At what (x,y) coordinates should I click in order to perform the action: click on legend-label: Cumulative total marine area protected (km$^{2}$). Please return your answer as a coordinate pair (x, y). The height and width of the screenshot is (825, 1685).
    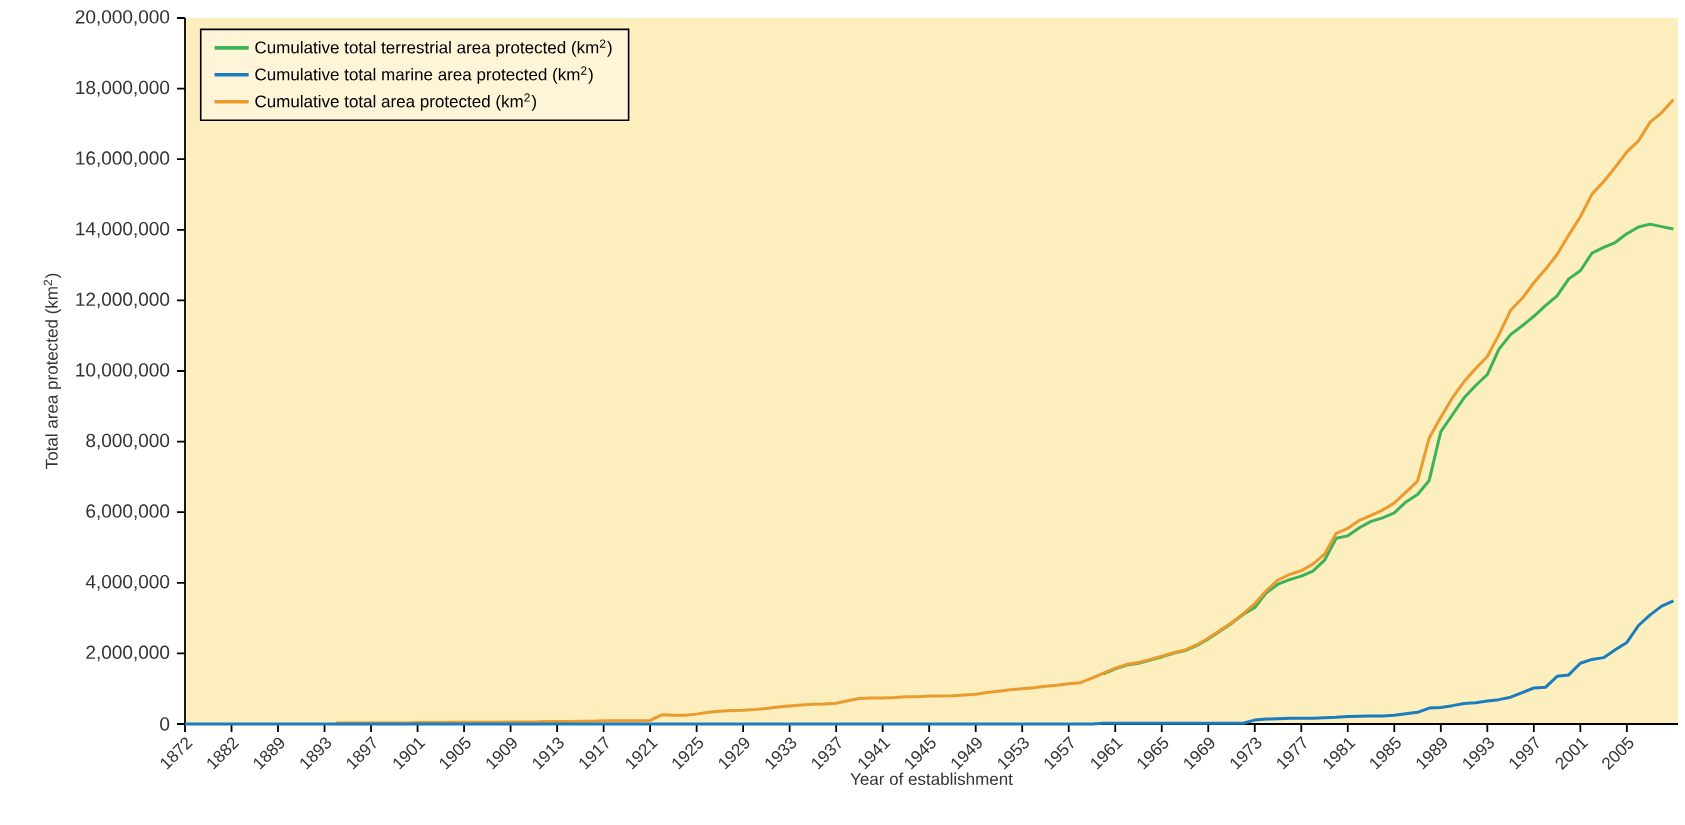
    Looking at the image, I should click on (424, 75).